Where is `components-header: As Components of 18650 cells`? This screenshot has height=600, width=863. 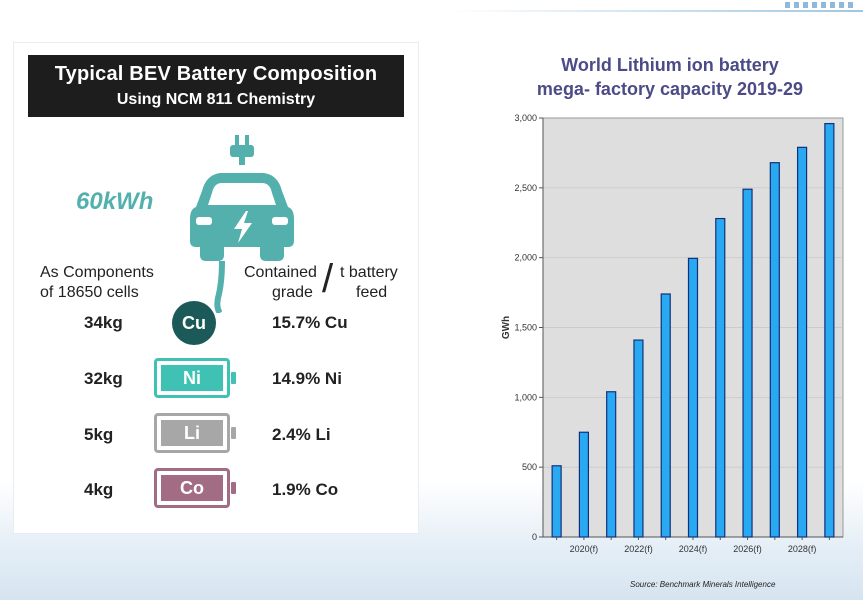
components-header: As Components of 18650 cells is located at coordinates (97, 283).